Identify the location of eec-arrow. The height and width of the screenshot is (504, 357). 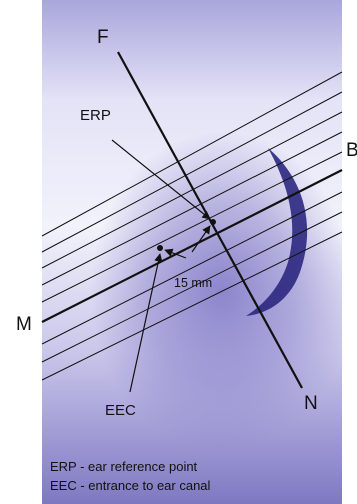
(146, 323).